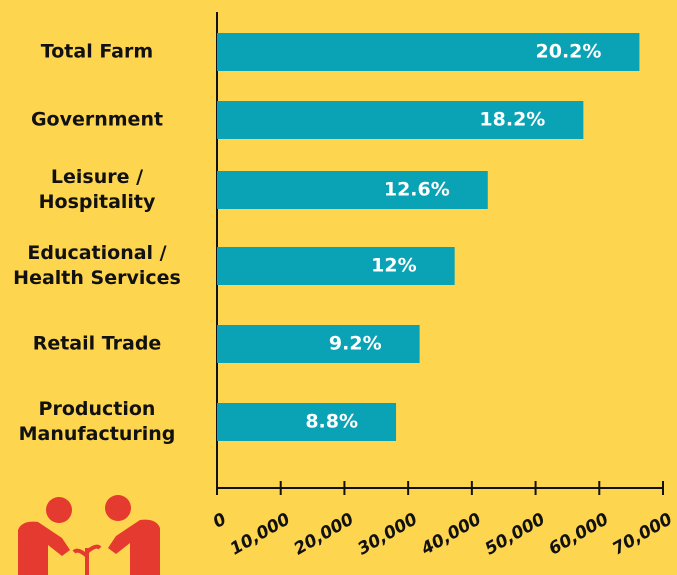  I want to click on x-tick-label: 20,000, so click(324, 534).